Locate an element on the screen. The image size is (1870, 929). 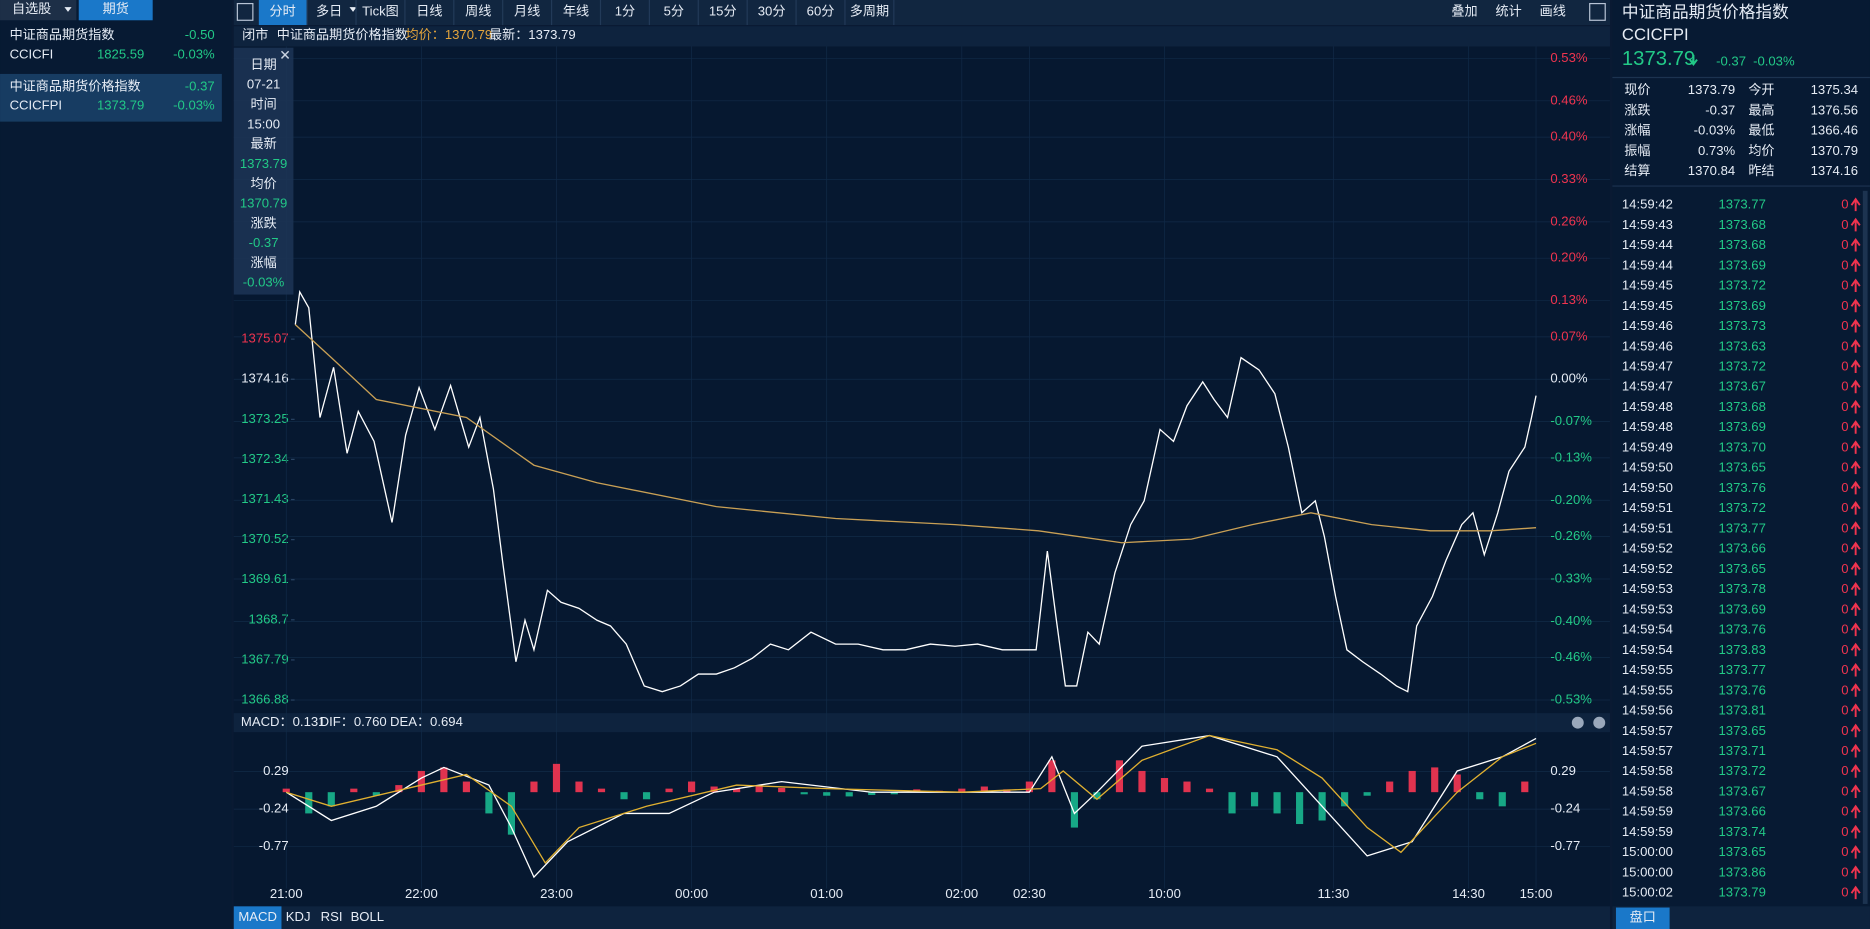
trade-time: 14:59:46 is located at coordinates (1647, 345).